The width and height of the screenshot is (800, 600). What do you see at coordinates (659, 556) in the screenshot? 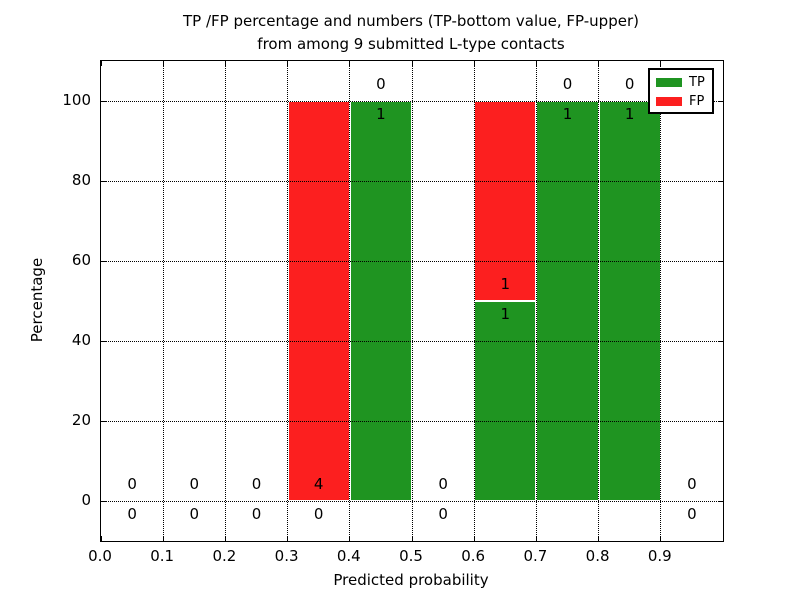
I see `x-tick-label: 0.9` at bounding box center [659, 556].